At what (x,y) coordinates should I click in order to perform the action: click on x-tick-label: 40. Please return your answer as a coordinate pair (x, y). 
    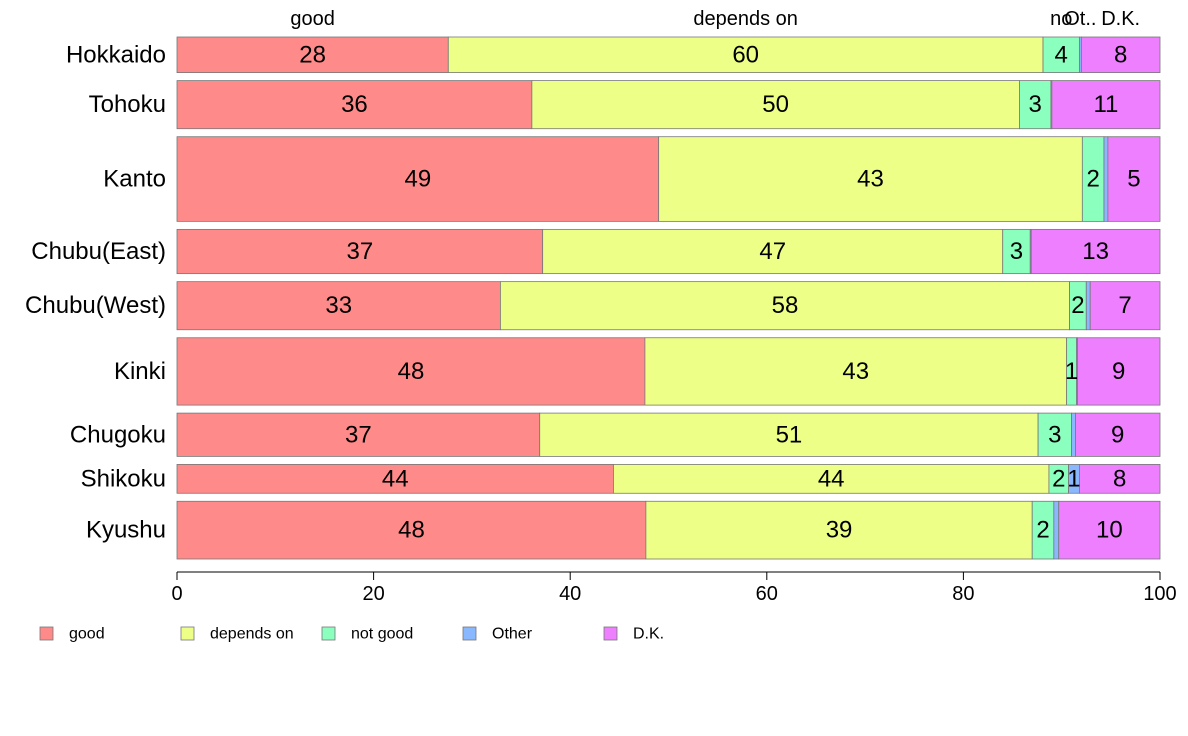
    Looking at the image, I should click on (570, 594).